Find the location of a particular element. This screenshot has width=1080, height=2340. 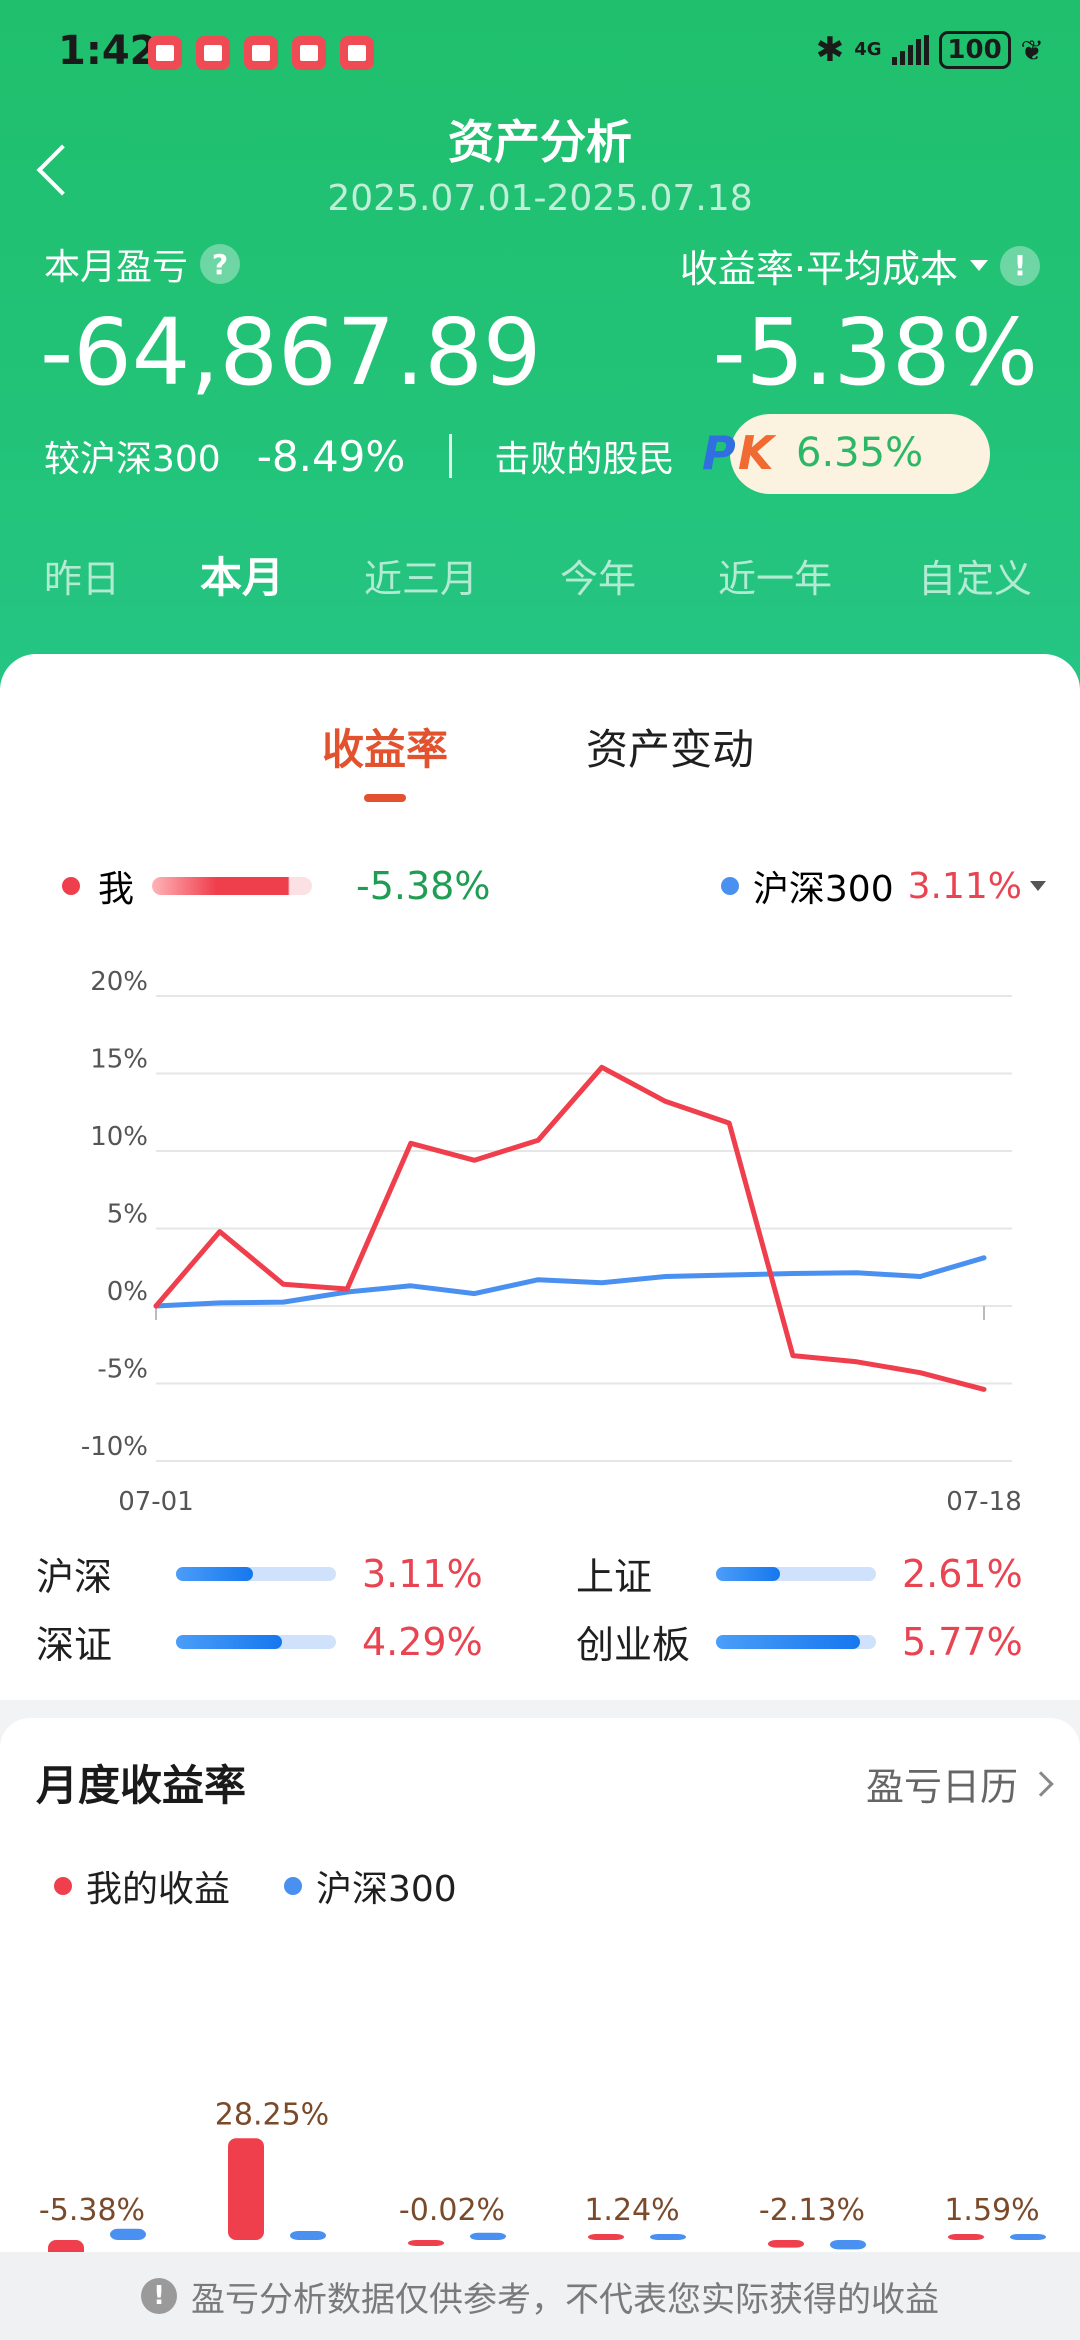

legend-index-value: 3.11% is located at coordinates (964, 886).